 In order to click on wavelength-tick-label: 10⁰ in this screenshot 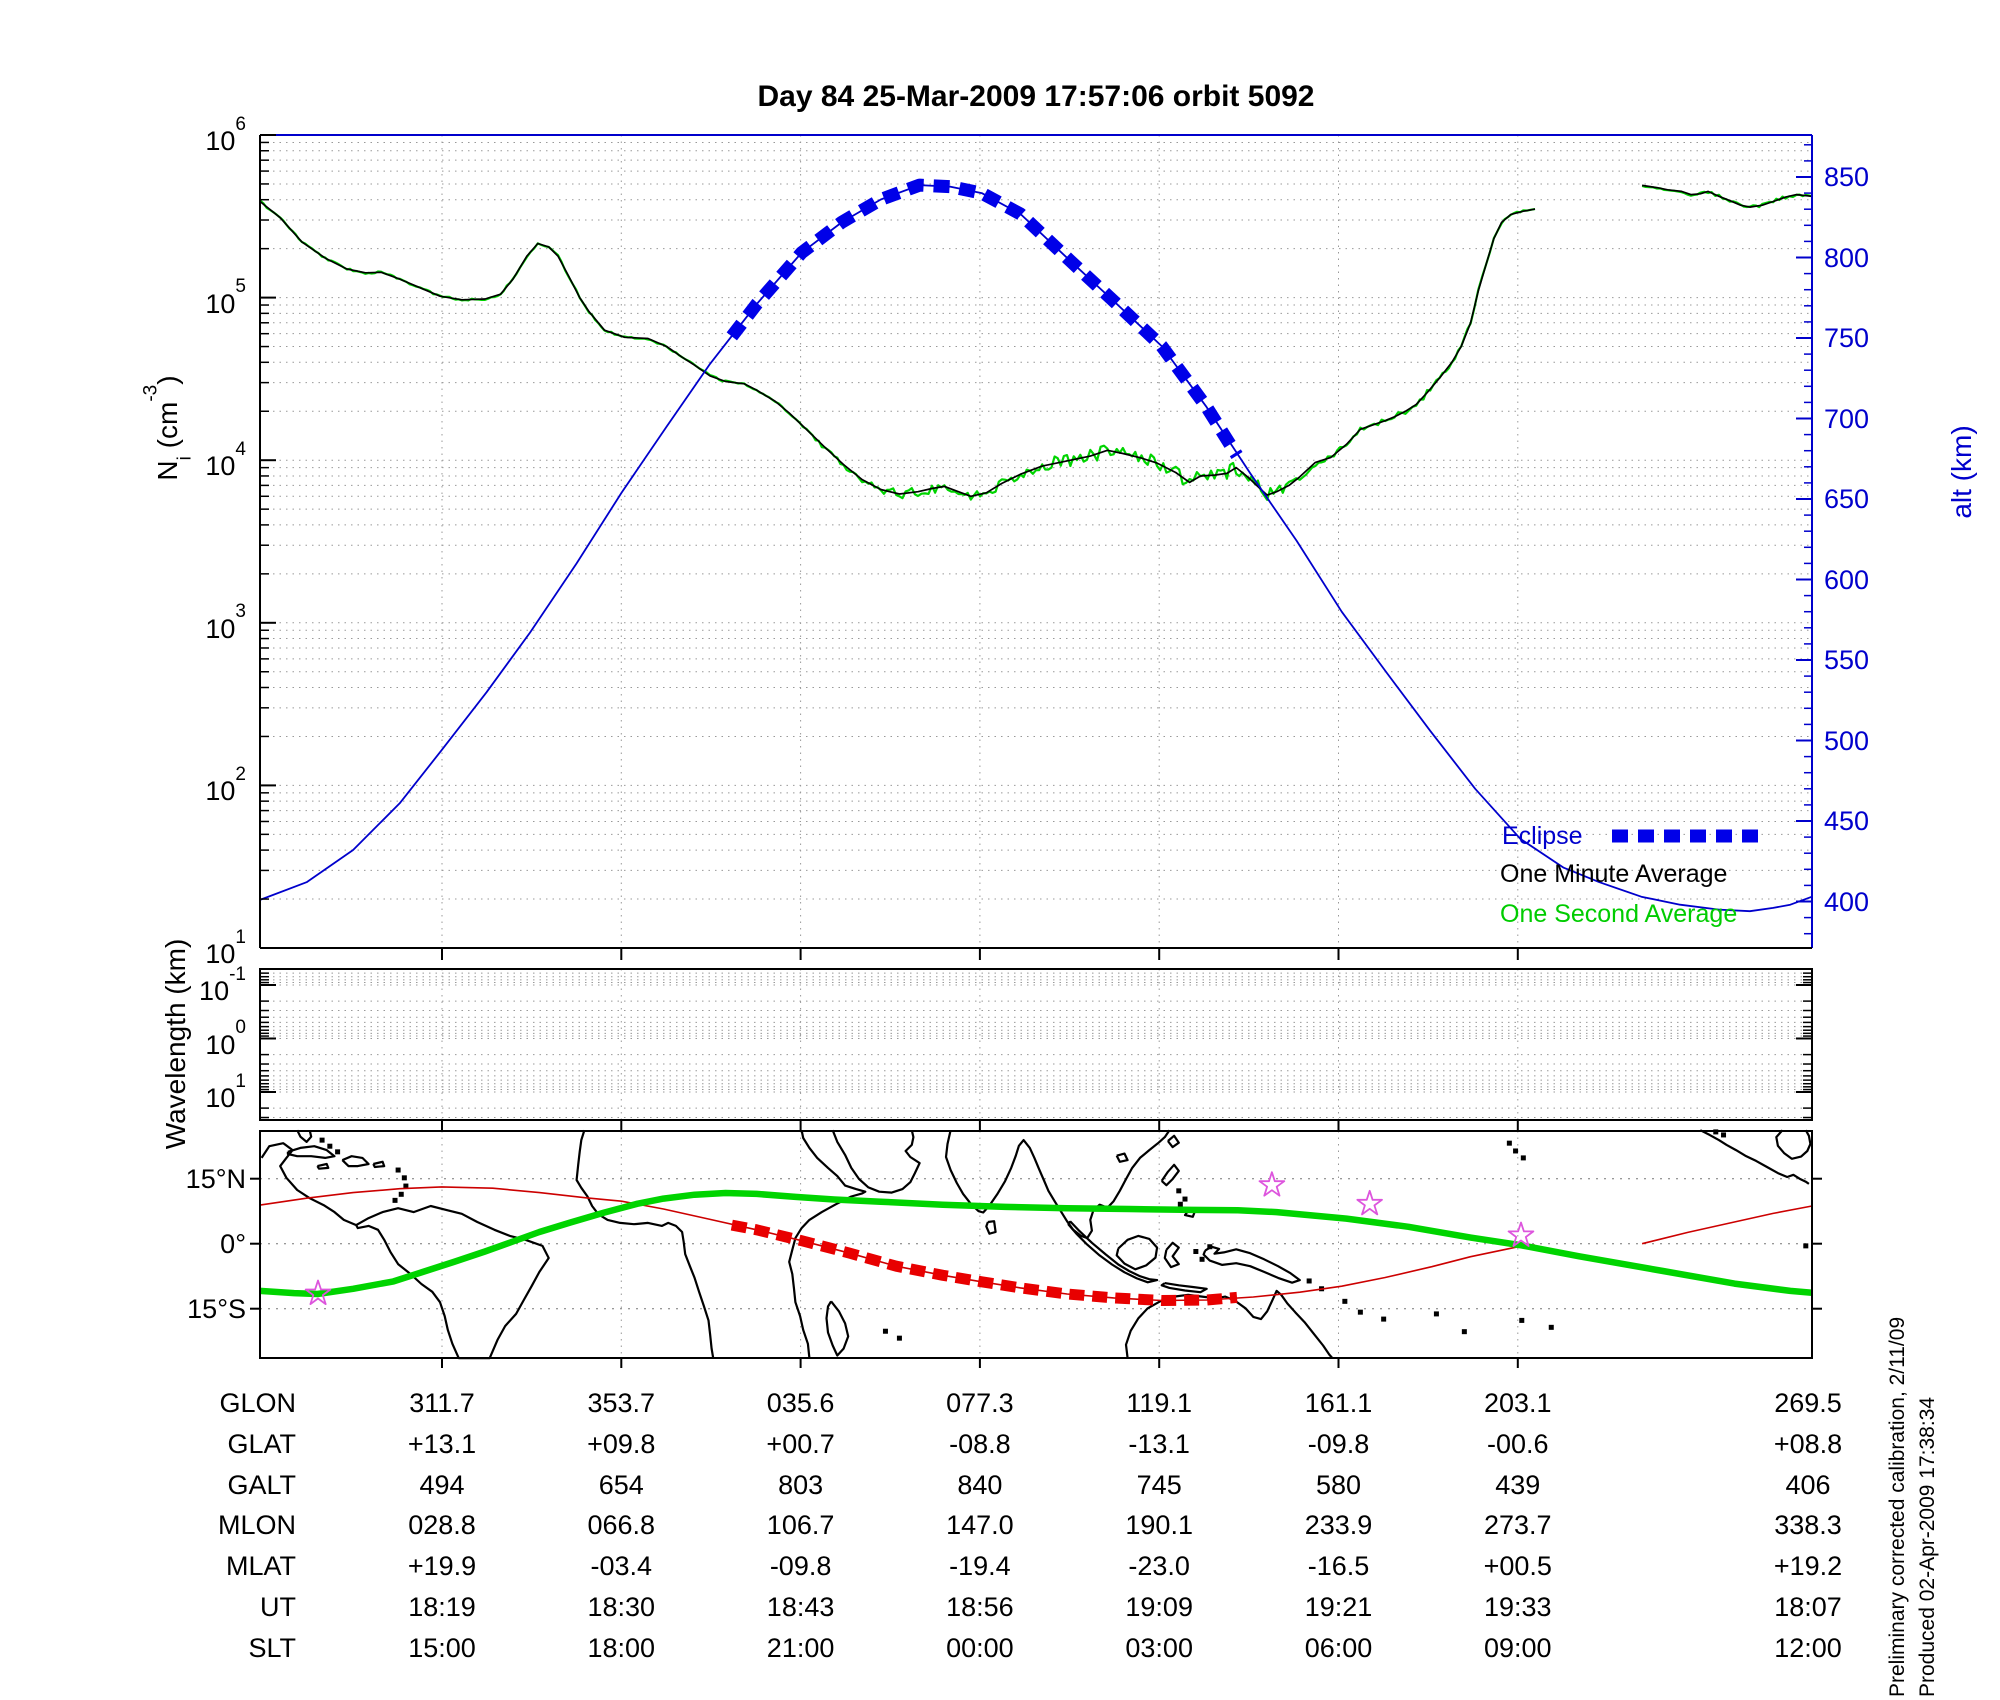, I will do `click(225, 1038)`.